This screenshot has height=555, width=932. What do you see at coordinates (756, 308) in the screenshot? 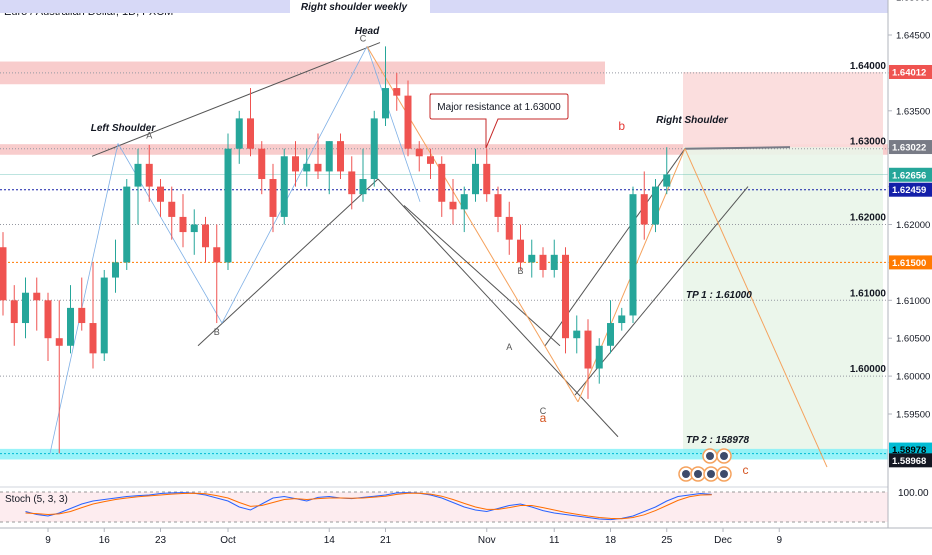
I see `projection-line` at bounding box center [756, 308].